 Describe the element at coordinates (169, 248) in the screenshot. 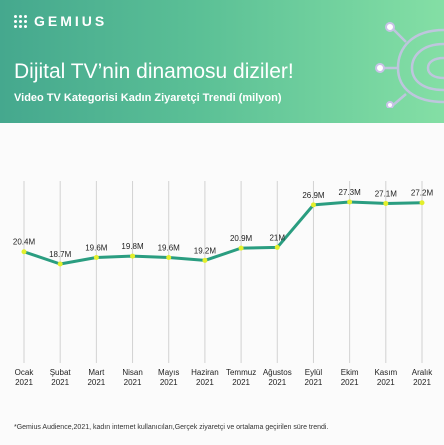

I see `data-label-5: 19.6M` at that location.